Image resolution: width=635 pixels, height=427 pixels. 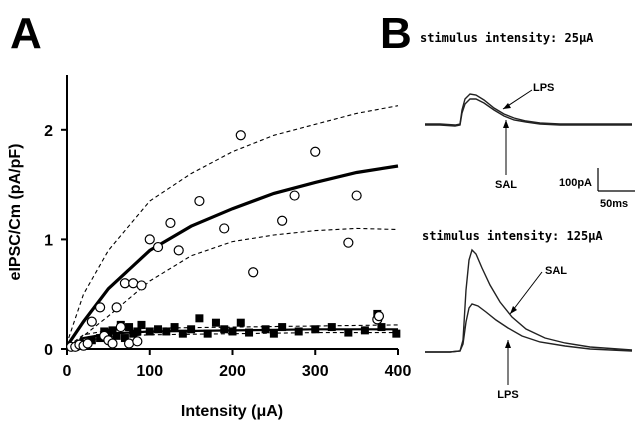 I want to click on panel-b-letter: B, so click(x=396, y=33).